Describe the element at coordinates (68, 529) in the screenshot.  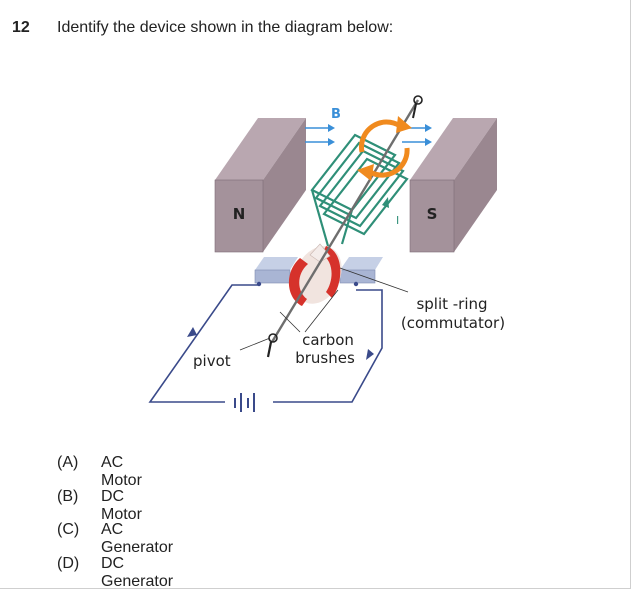
I see `option-letter: (C)` at that location.